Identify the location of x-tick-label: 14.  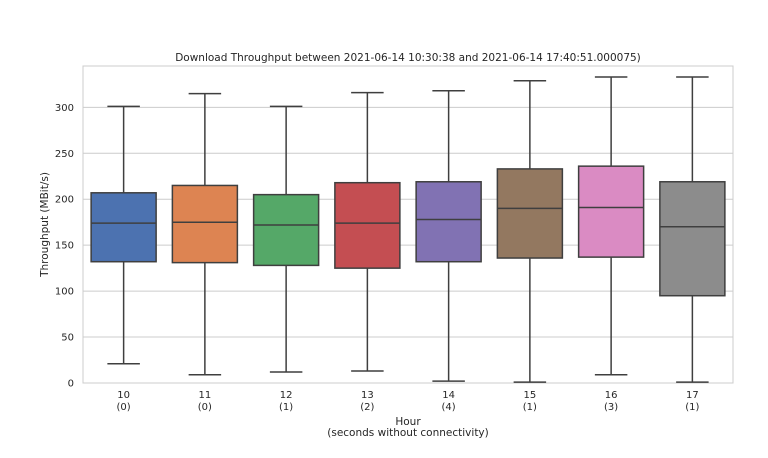
(448, 395).